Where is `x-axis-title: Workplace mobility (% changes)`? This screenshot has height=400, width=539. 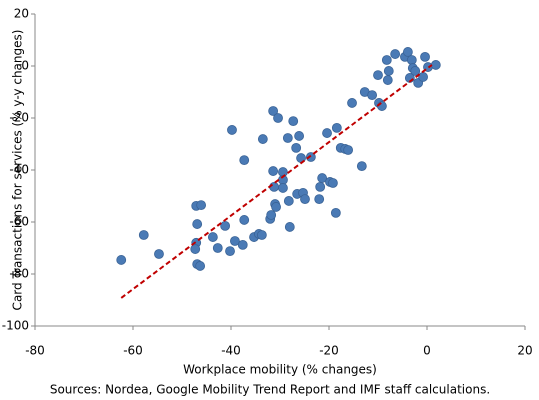
x-axis-title: Workplace mobility (% changes) is located at coordinates (280, 370).